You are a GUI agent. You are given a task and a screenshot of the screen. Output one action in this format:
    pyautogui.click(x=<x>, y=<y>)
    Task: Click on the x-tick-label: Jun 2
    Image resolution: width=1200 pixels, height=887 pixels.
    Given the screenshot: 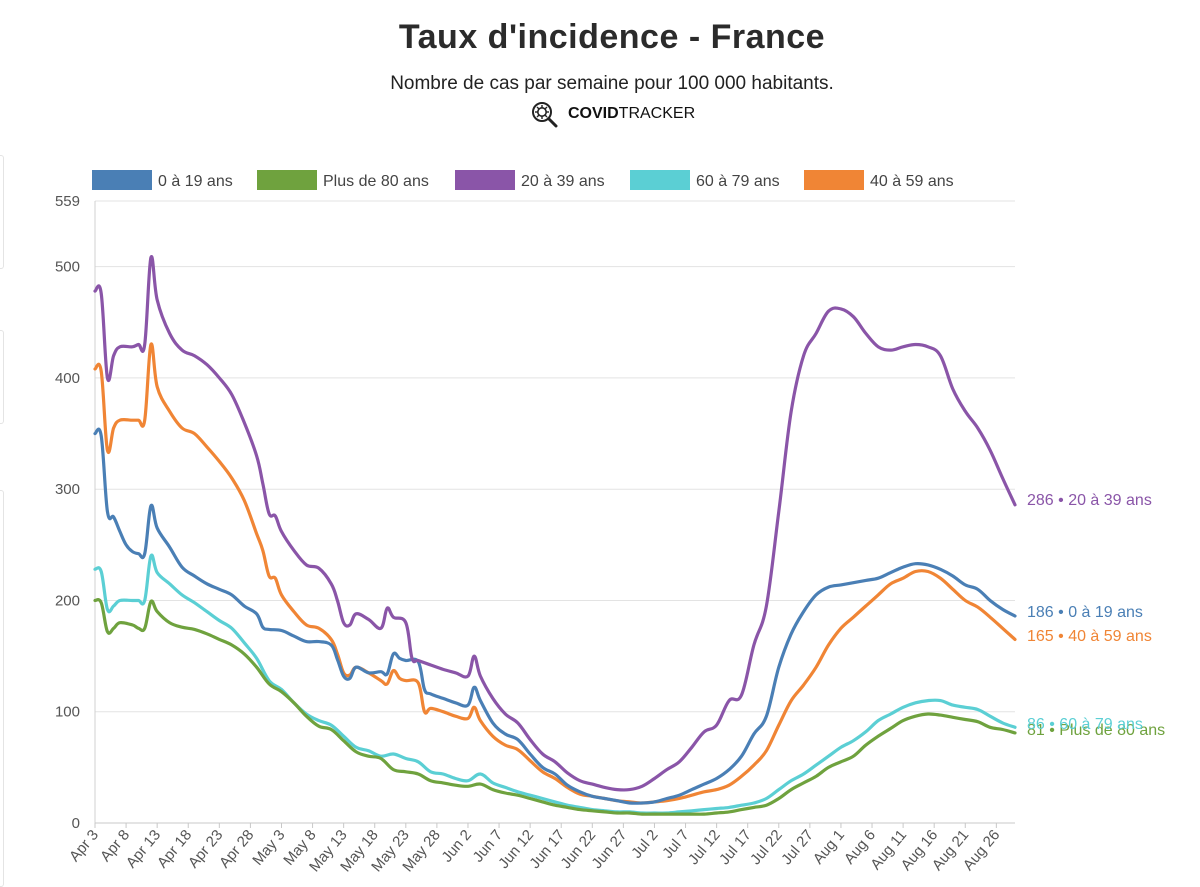 What is the action you would take?
    pyautogui.click(x=456, y=846)
    